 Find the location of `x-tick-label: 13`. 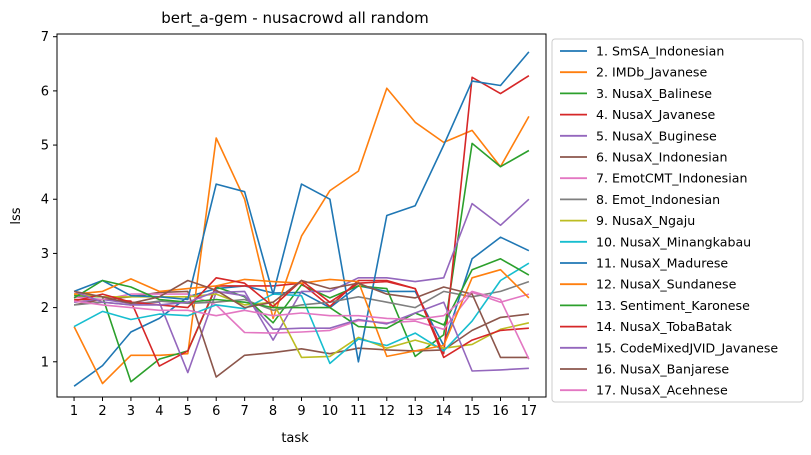

x-tick-label: 13 is located at coordinates (415, 411).